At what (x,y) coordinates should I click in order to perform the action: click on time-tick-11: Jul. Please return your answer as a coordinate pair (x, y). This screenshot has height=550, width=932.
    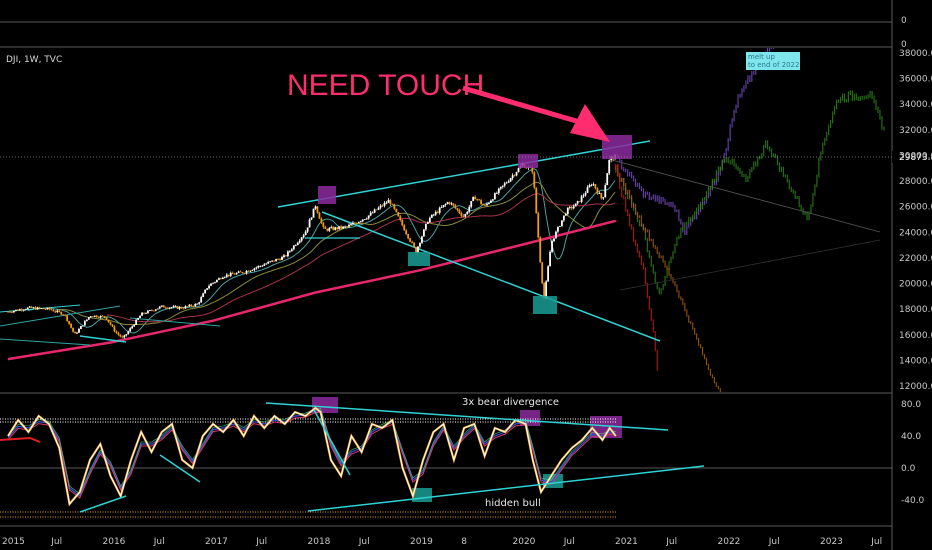
    Looking at the image, I should click on (569, 542).